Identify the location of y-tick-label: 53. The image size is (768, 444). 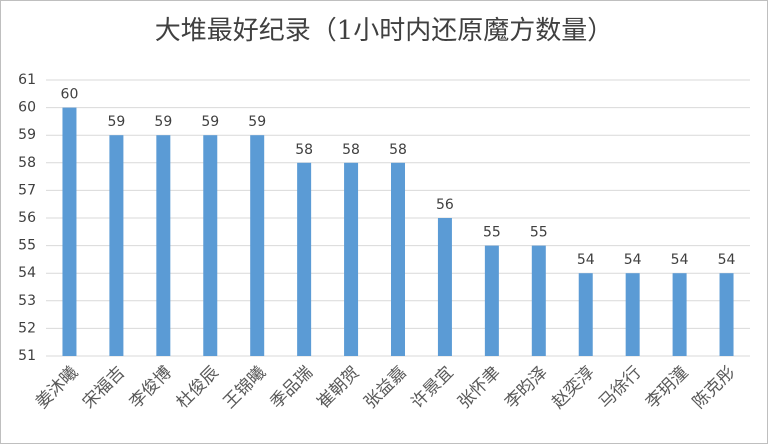
(27, 301).